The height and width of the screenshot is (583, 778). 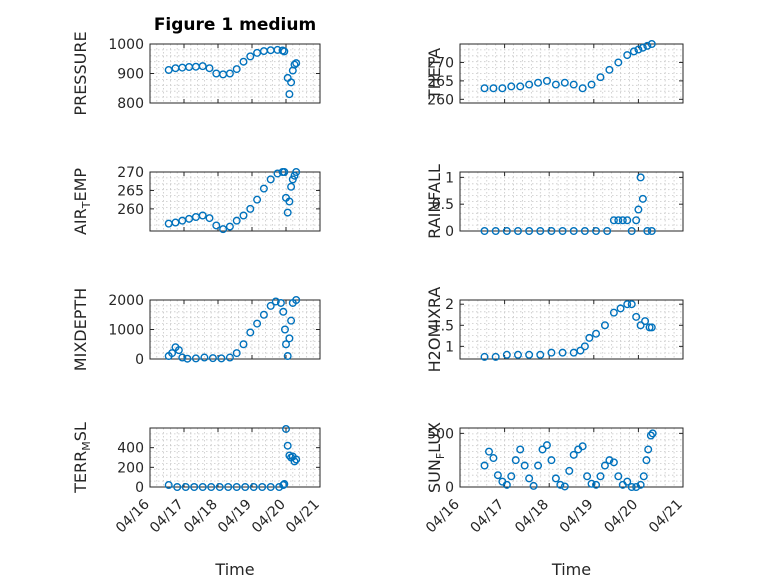 What do you see at coordinates (443, 205) in the screenshot?
I see `y-tick-label: 0.5` at bounding box center [443, 205].